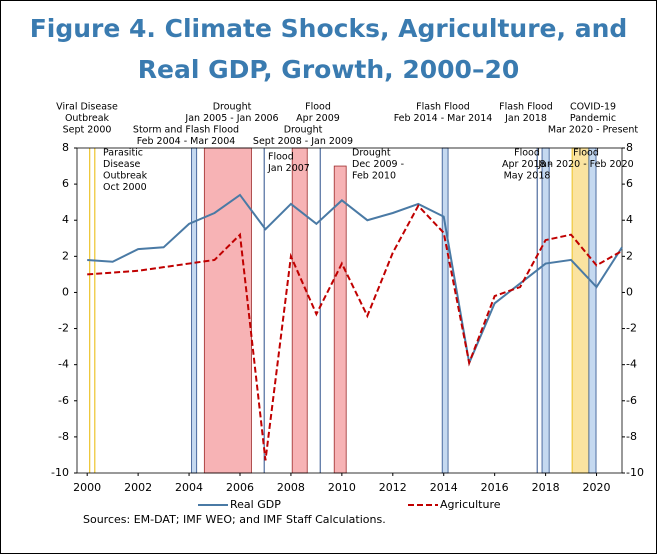  I want to click on y-tick-label: 6, so click(65, 183).